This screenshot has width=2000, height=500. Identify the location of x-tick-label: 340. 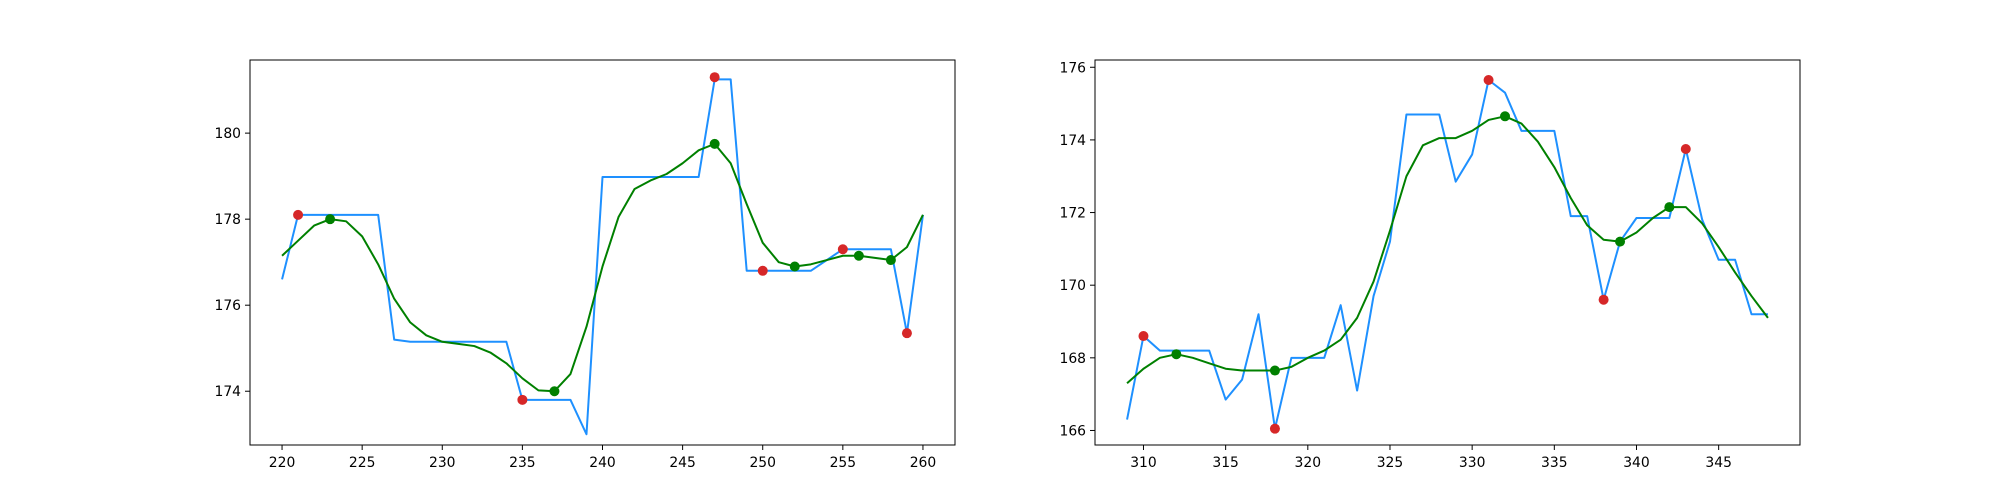
(1636, 463).